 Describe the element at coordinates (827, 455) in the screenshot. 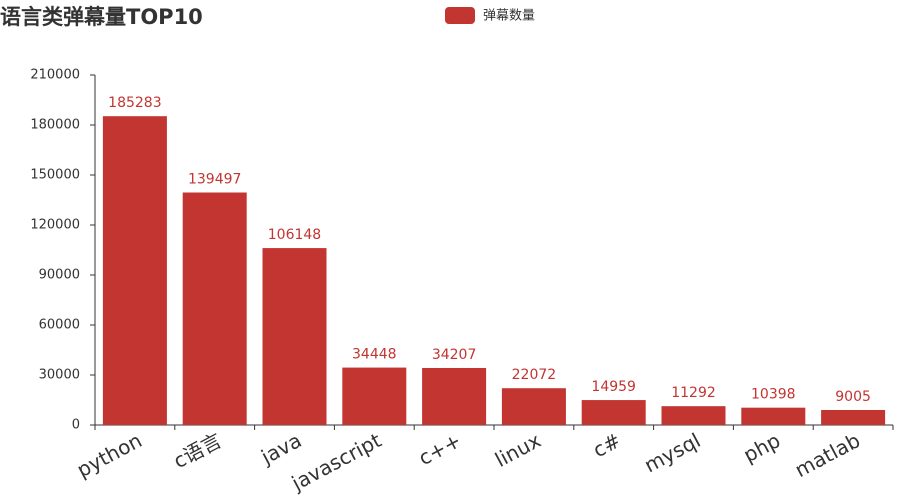

I see `x-tick-label: matlab` at that location.